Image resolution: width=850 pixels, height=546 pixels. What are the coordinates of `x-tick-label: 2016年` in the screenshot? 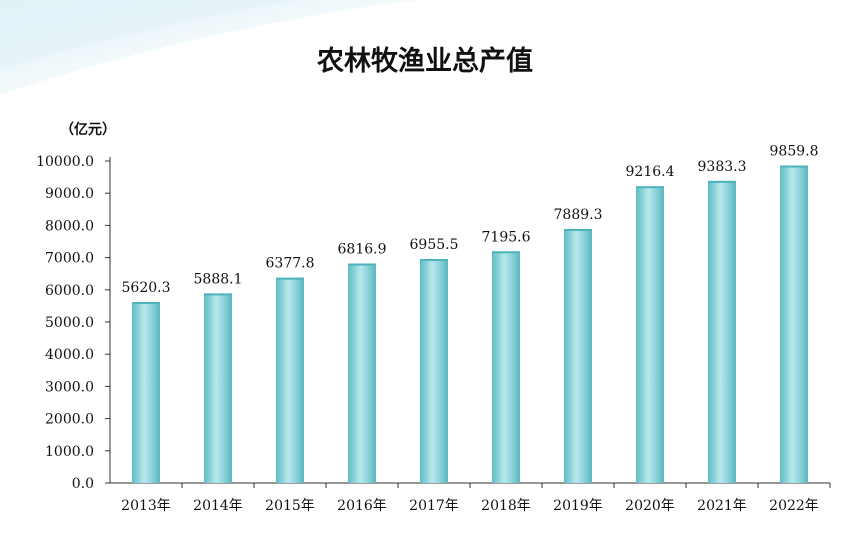 It's located at (362, 506).